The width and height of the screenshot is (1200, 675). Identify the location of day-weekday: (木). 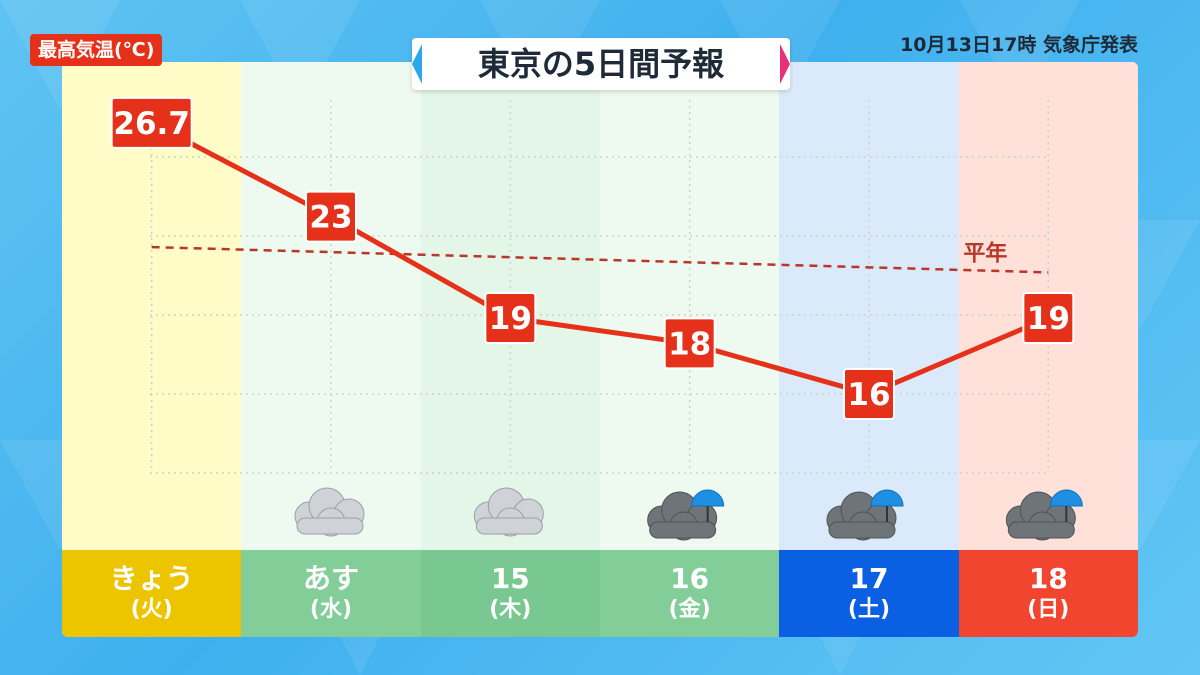
(510, 609).